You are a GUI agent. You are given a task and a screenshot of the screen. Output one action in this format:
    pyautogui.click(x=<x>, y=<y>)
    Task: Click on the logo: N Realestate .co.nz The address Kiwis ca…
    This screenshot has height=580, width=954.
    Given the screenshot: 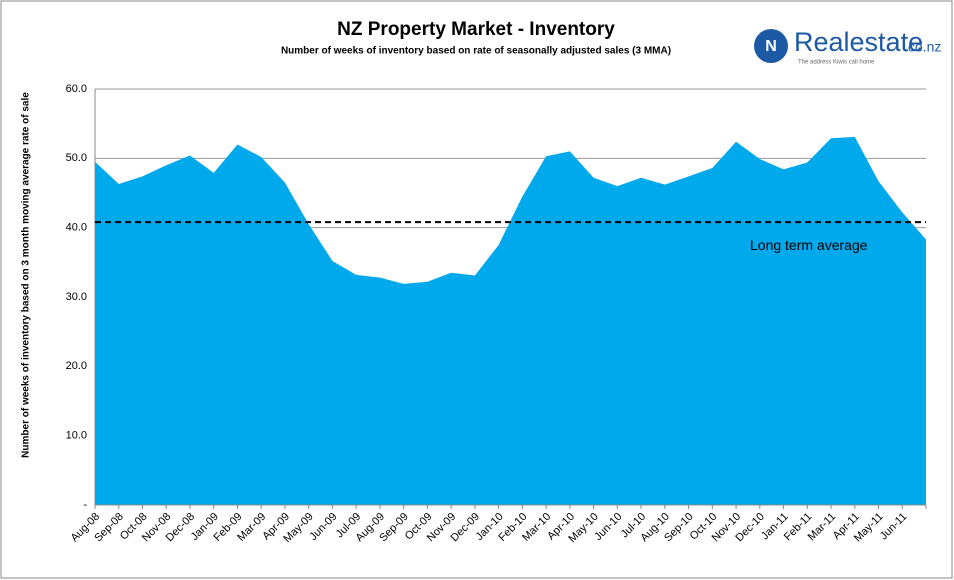 What is the action you would take?
    pyautogui.click(x=847, y=46)
    